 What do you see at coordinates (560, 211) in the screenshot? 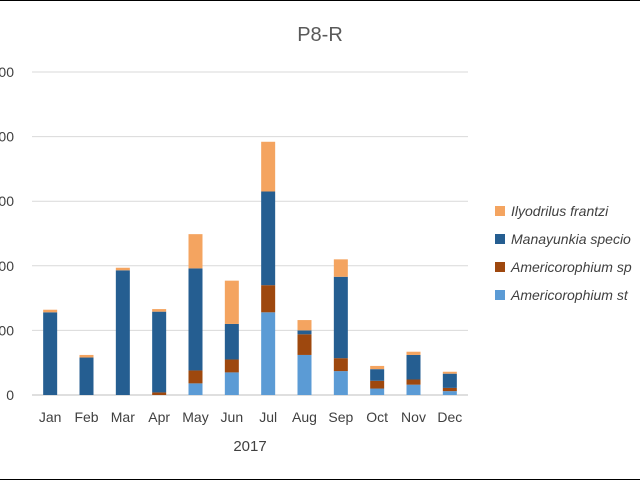
I see `legend-label: Ilyodrilus frantzi` at bounding box center [560, 211].